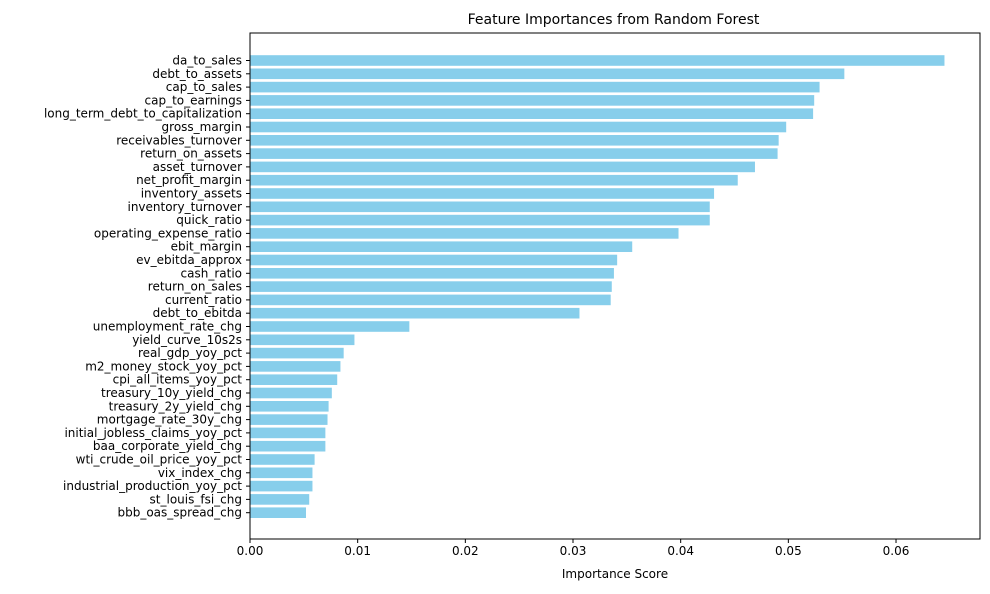 This screenshot has height=594, width=990. I want to click on y-tick-label: treasury_2y_yield_chg, so click(175, 406).